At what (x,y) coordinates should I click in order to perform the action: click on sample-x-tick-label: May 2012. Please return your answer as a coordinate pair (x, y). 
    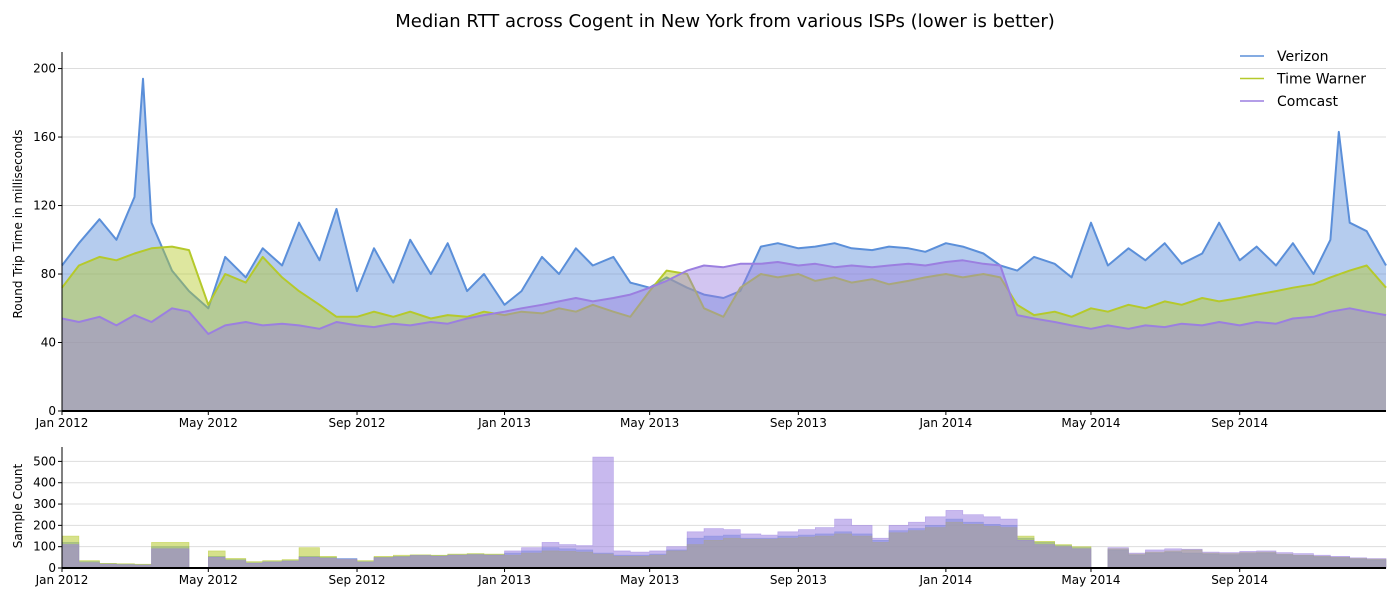
    Looking at the image, I should click on (208, 580).